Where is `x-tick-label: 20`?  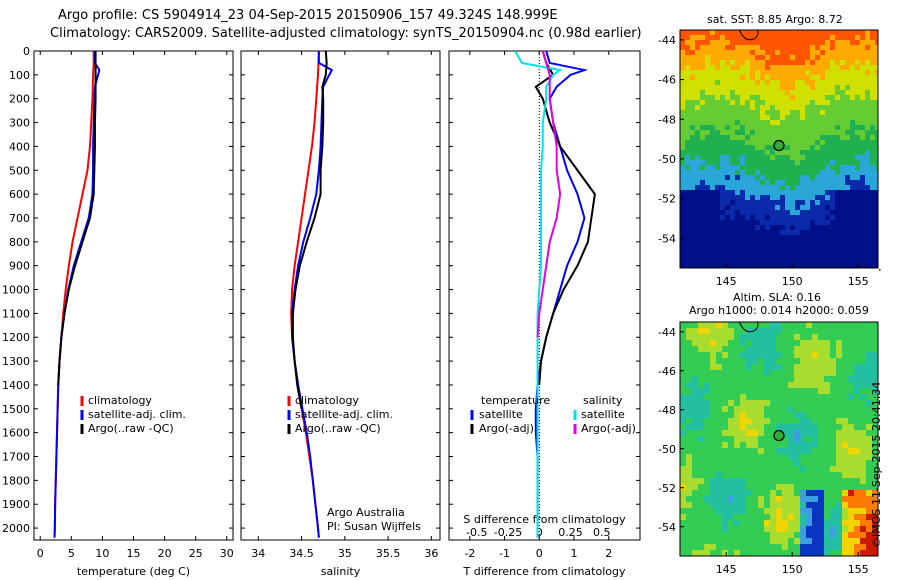
x-tick-label: 20 is located at coordinates (165, 553).